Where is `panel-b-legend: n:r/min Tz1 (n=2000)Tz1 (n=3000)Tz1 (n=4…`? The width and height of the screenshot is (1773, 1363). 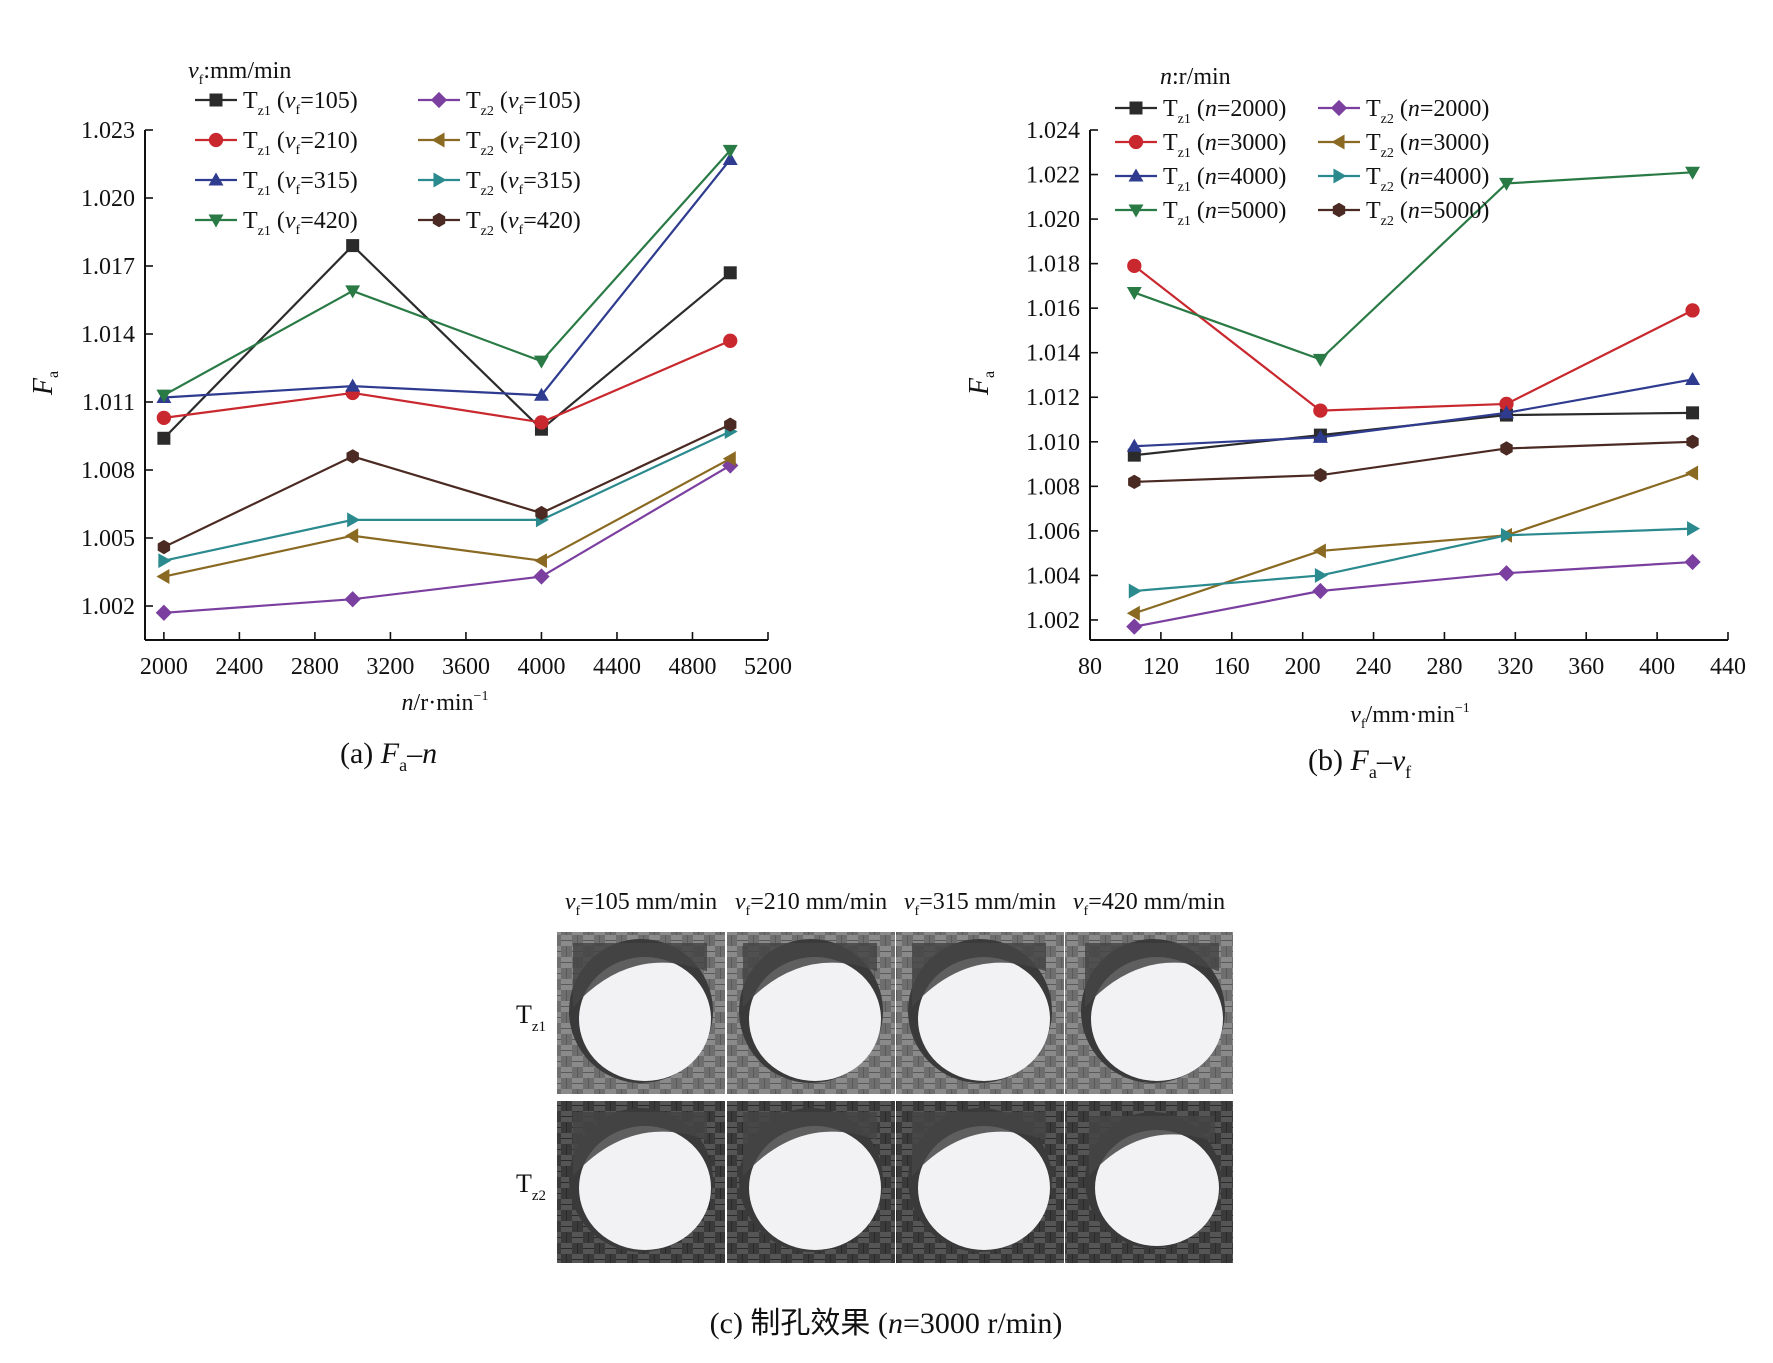 panel-b-legend: n:r/min Tz1 (n=2000)Tz1 (n=3000)Tz1 (n=4… is located at coordinates (1302, 146).